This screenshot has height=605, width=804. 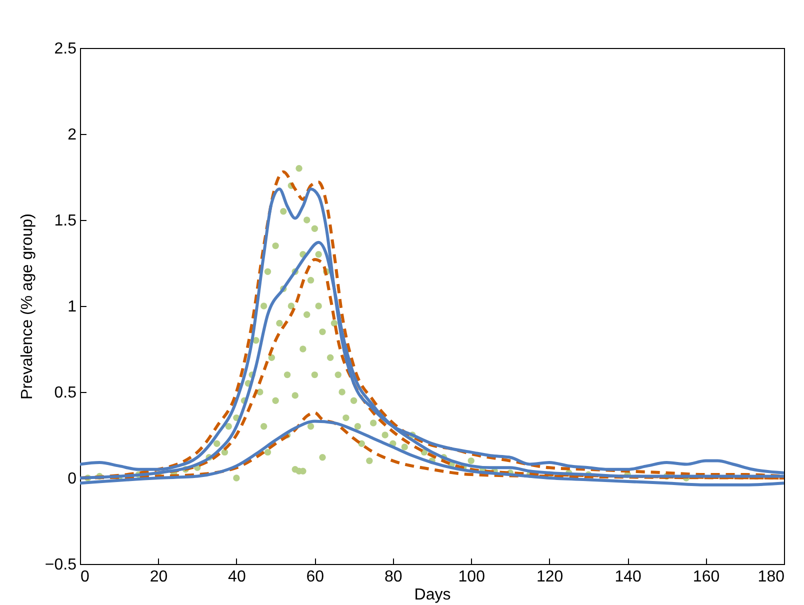 I want to click on y-axis-title: Prevalence (% age group), so click(x=27, y=307).